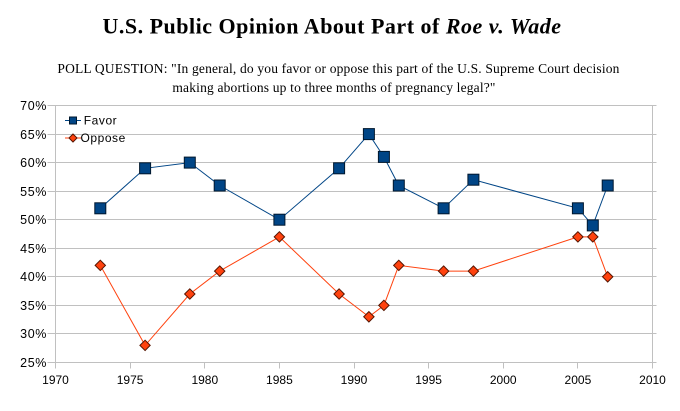 The height and width of the screenshot is (411, 680). Describe the element at coordinates (130, 380) in the screenshot. I see `svg-text: 1975` at that location.